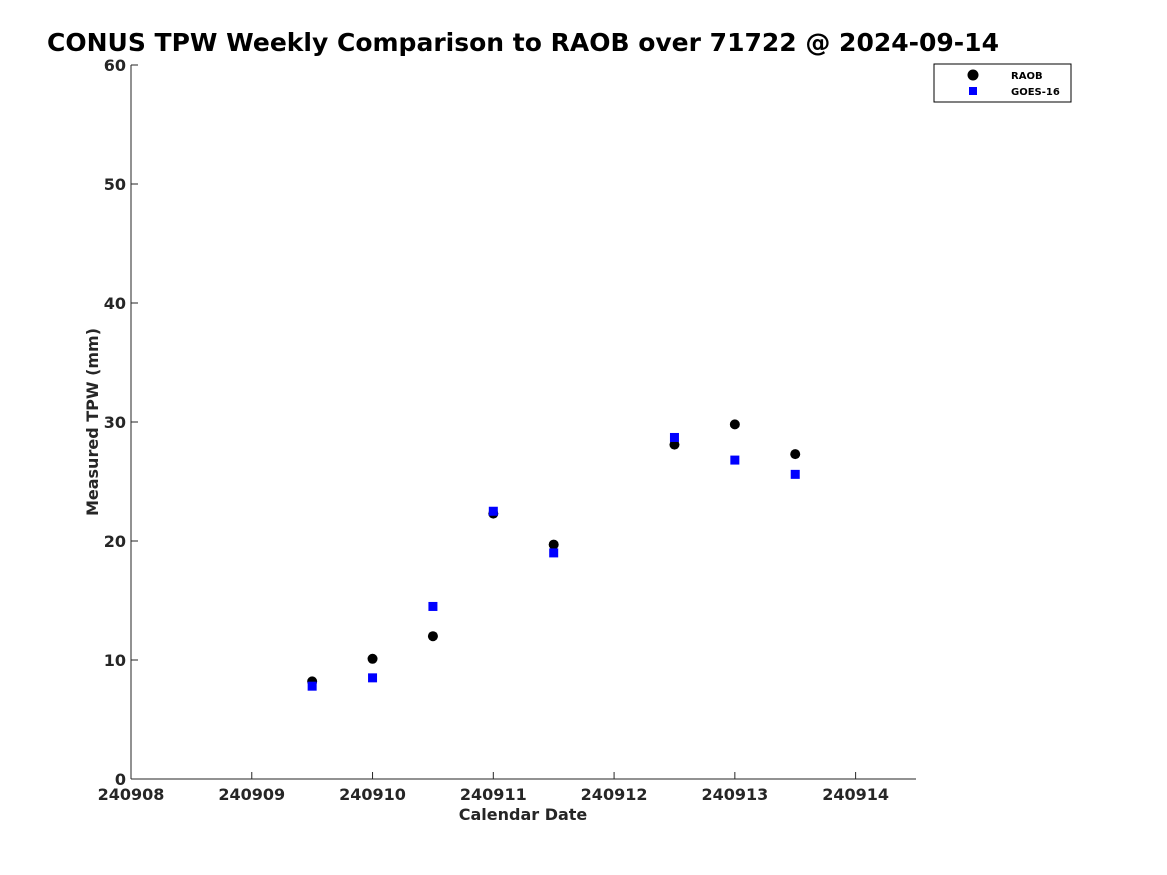  I want to click on x-axis-label: Calendar Date, so click(523, 814).